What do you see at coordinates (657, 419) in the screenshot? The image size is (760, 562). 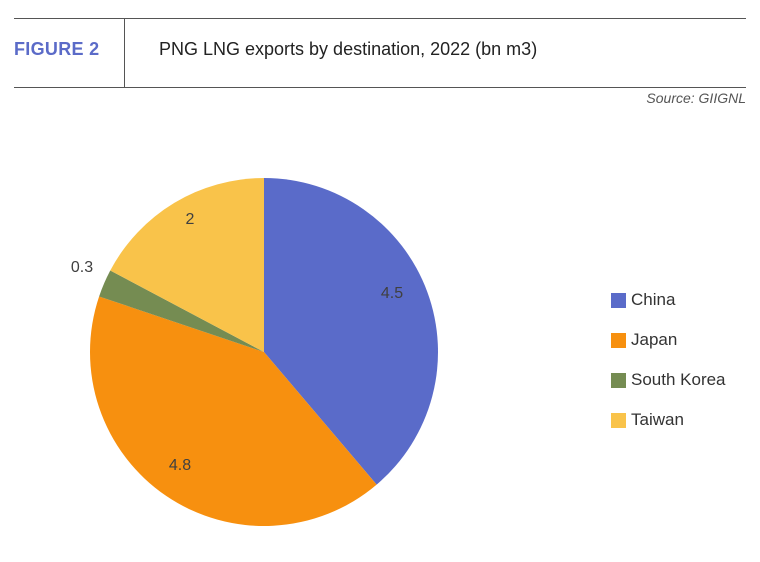 I see `legend-label: Taiwan` at bounding box center [657, 419].